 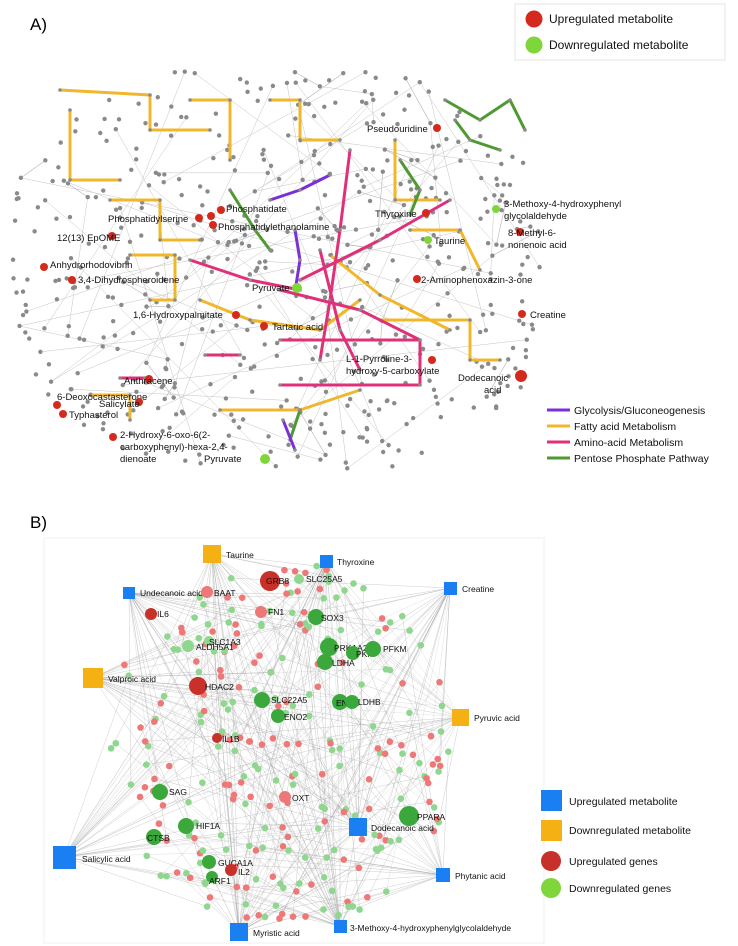 What do you see at coordinates (611, 19) in the screenshot?
I see `legend-up-metabolite: Upregulated metabolite` at bounding box center [611, 19].